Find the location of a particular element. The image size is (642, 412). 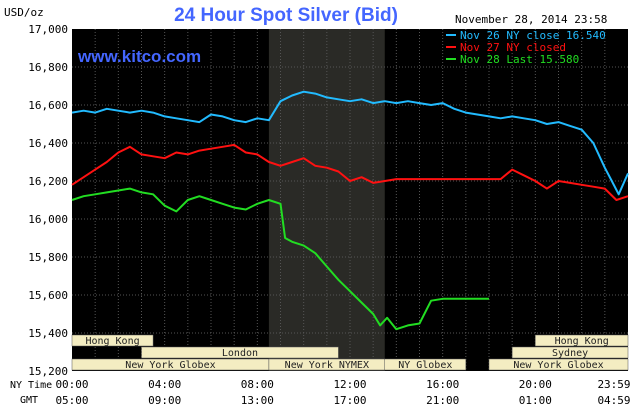

x-tick-label-gmt: 04:59 is located at coordinates (613, 400).